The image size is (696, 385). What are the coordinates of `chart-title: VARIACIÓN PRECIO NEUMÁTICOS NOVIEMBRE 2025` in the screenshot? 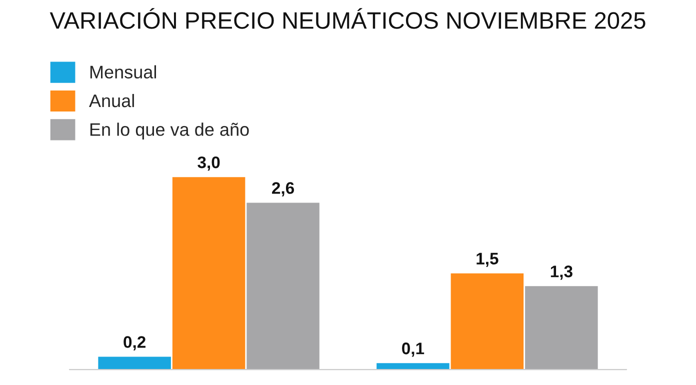 It's located at (348, 18).